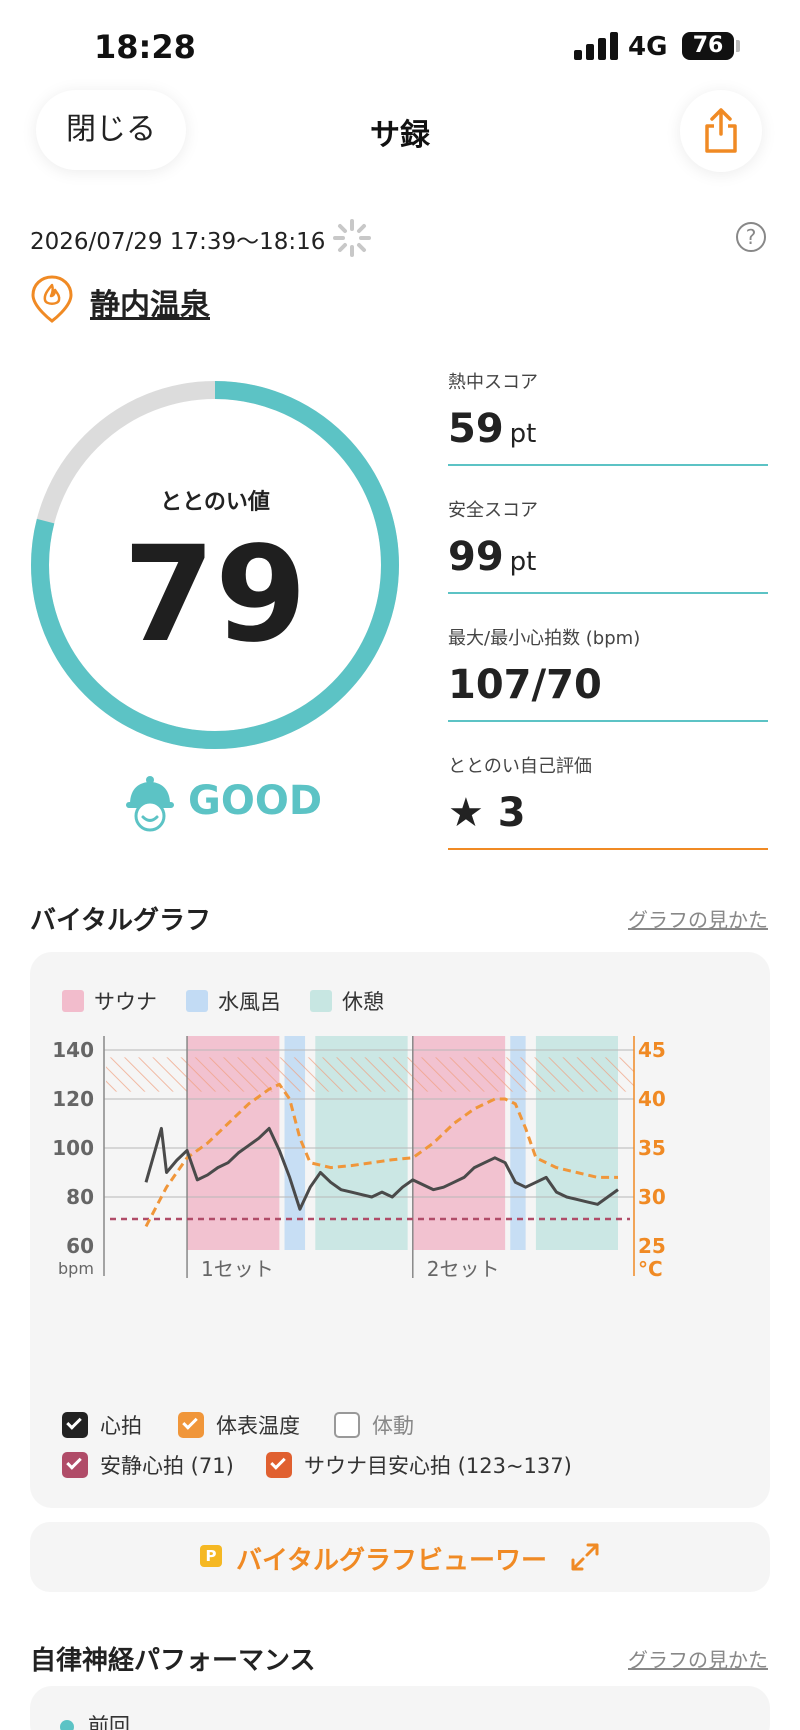 This screenshot has height=1730, width=800. I want to click on autonomic-performance-title: 自律神経パフォーマンス, so click(173, 1661).